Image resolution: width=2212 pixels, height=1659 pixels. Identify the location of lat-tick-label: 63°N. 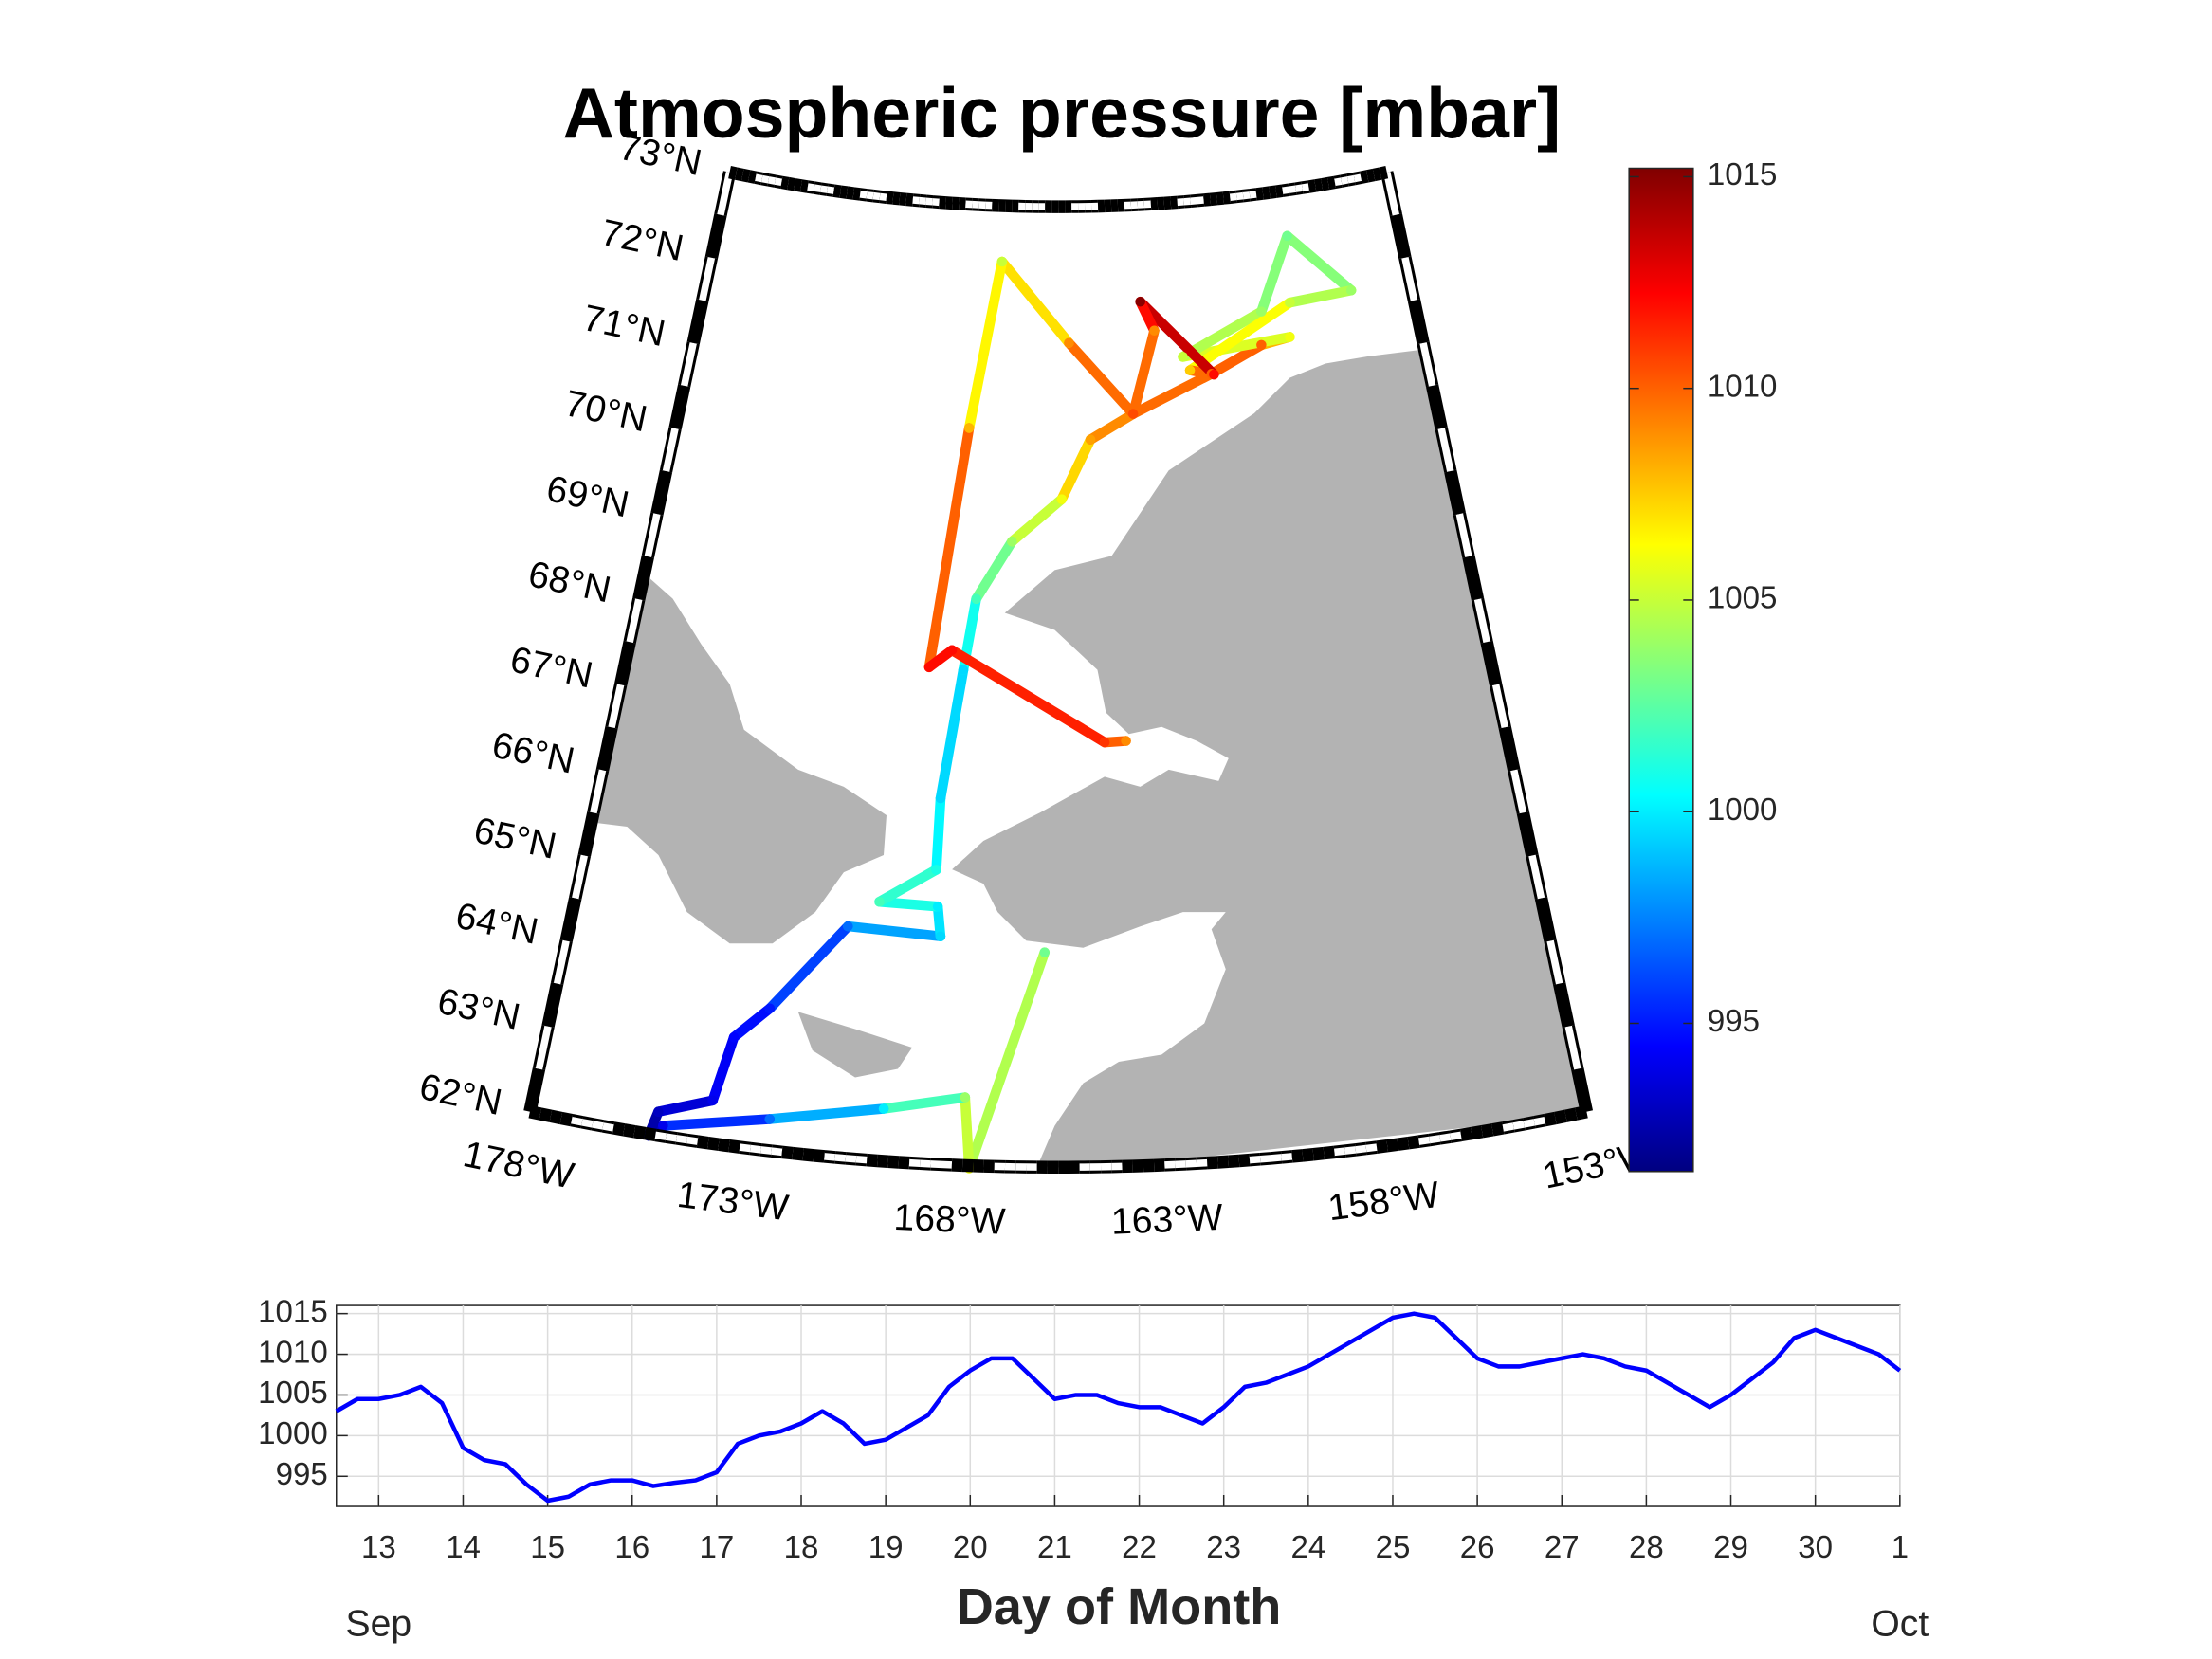
(478, 1009).